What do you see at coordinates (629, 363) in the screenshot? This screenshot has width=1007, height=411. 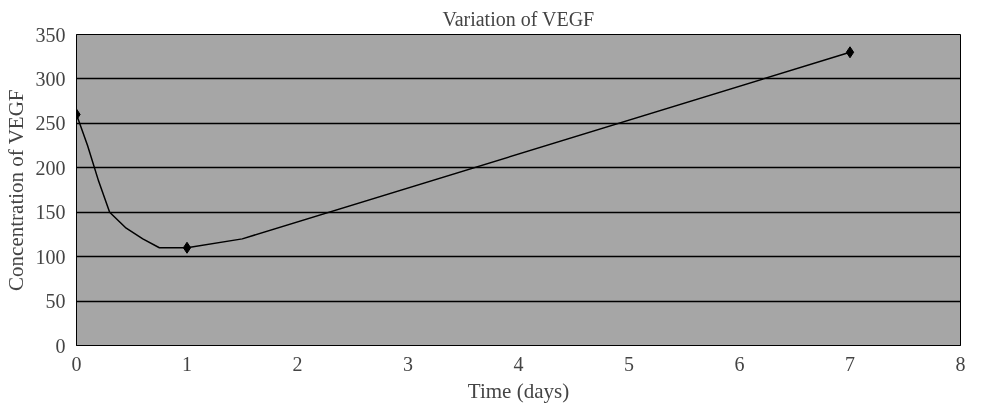 I see `x-tick-label: 5` at bounding box center [629, 363].